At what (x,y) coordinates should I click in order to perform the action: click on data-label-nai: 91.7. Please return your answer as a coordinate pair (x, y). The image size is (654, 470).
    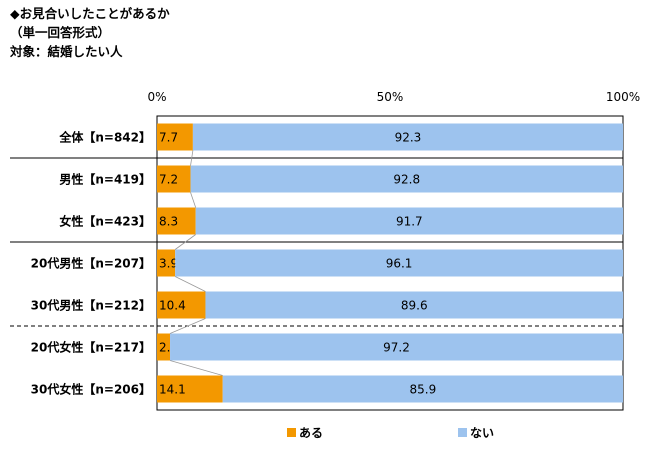
    Looking at the image, I should click on (409, 222).